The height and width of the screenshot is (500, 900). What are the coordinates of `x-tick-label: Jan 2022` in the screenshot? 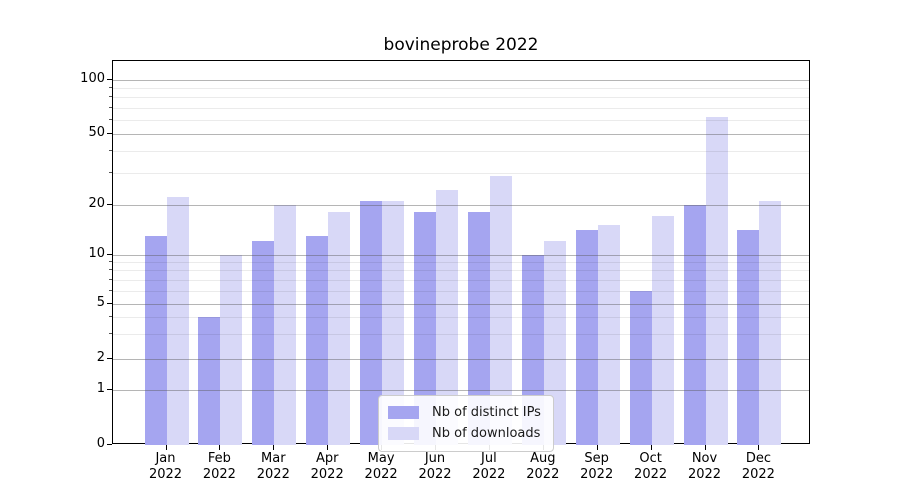 It's located at (165, 466).